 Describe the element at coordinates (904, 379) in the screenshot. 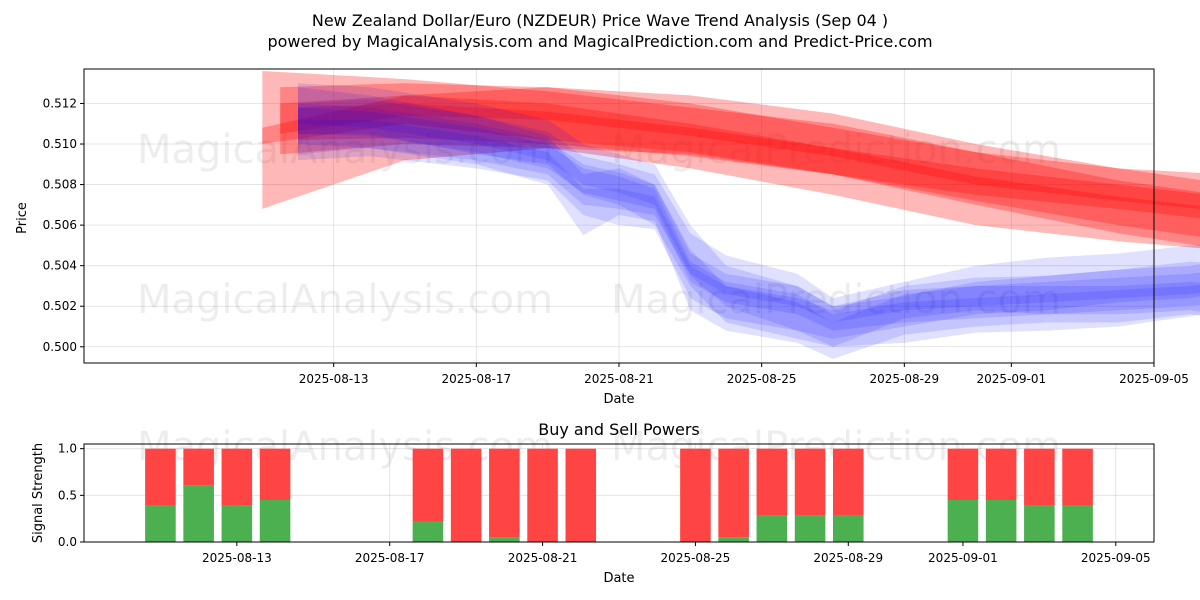

I see `price-x-tick-label: 2025-08-29` at that location.